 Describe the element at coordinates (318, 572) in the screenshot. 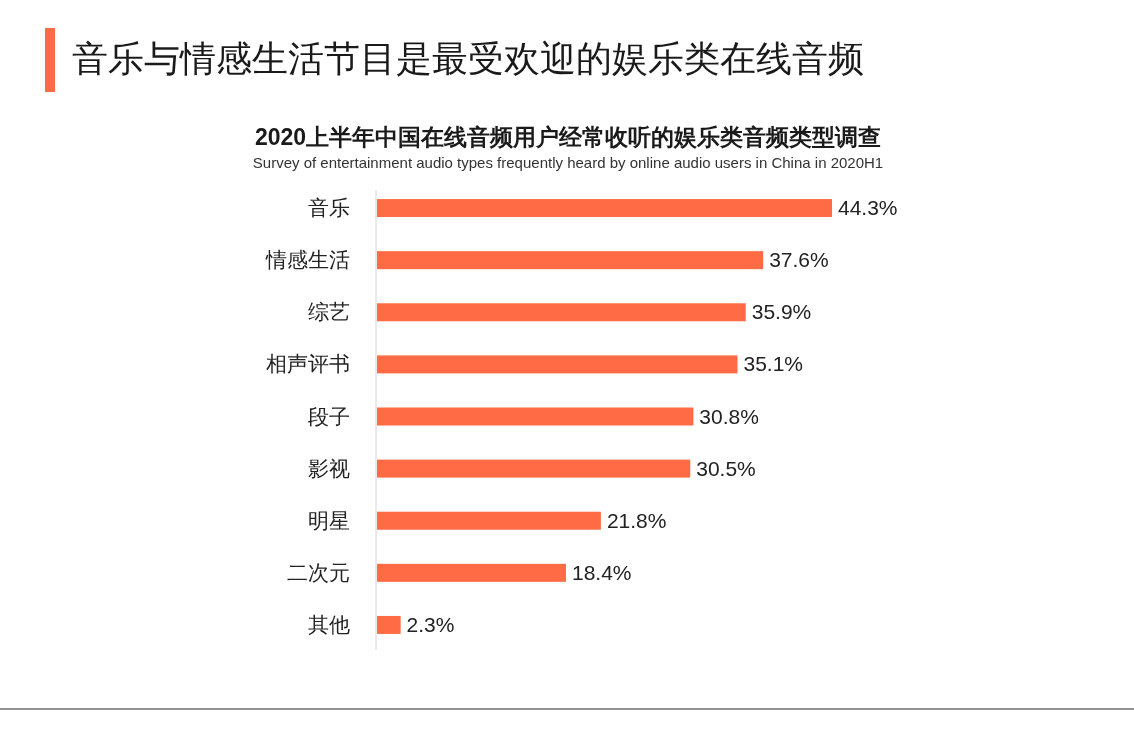

I see `y-tick-label: 二次元` at that location.